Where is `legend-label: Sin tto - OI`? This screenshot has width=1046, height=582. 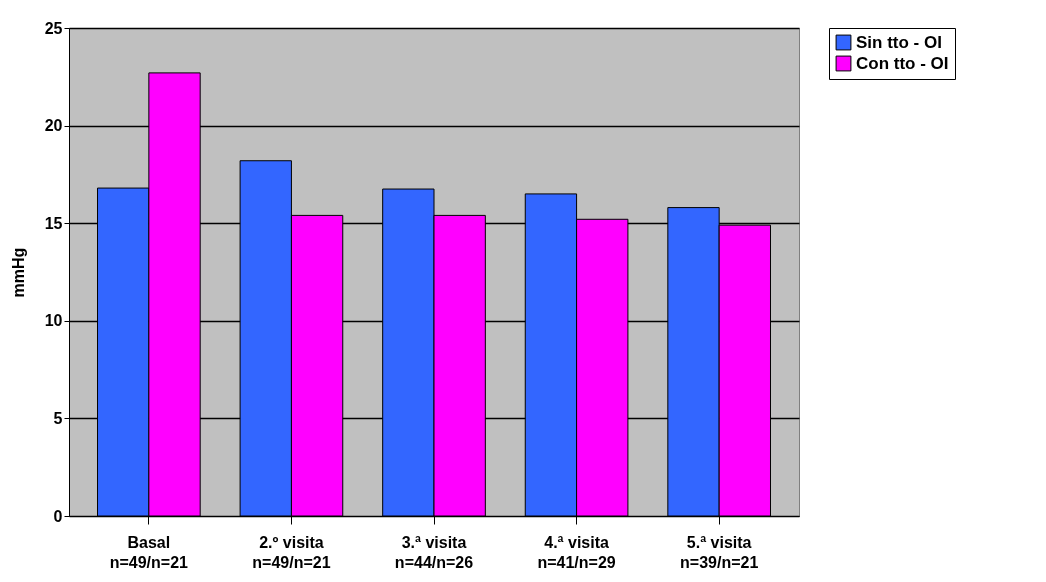
legend-label: Sin tto - OI is located at coordinates (899, 42).